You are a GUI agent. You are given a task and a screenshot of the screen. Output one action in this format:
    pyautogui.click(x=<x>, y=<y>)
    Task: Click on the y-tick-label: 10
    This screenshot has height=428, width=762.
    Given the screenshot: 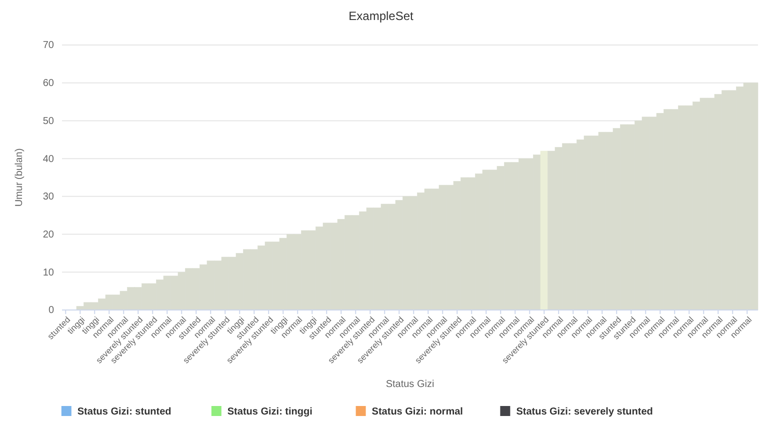 What is the action you would take?
    pyautogui.click(x=48, y=272)
    